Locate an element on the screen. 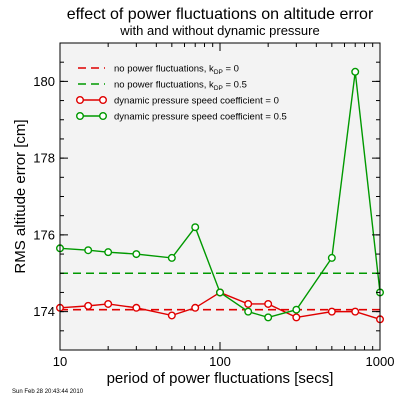 This screenshot has width=400, height=400. legend-ref-label-tail: = 0.5 is located at coordinates (235, 85).